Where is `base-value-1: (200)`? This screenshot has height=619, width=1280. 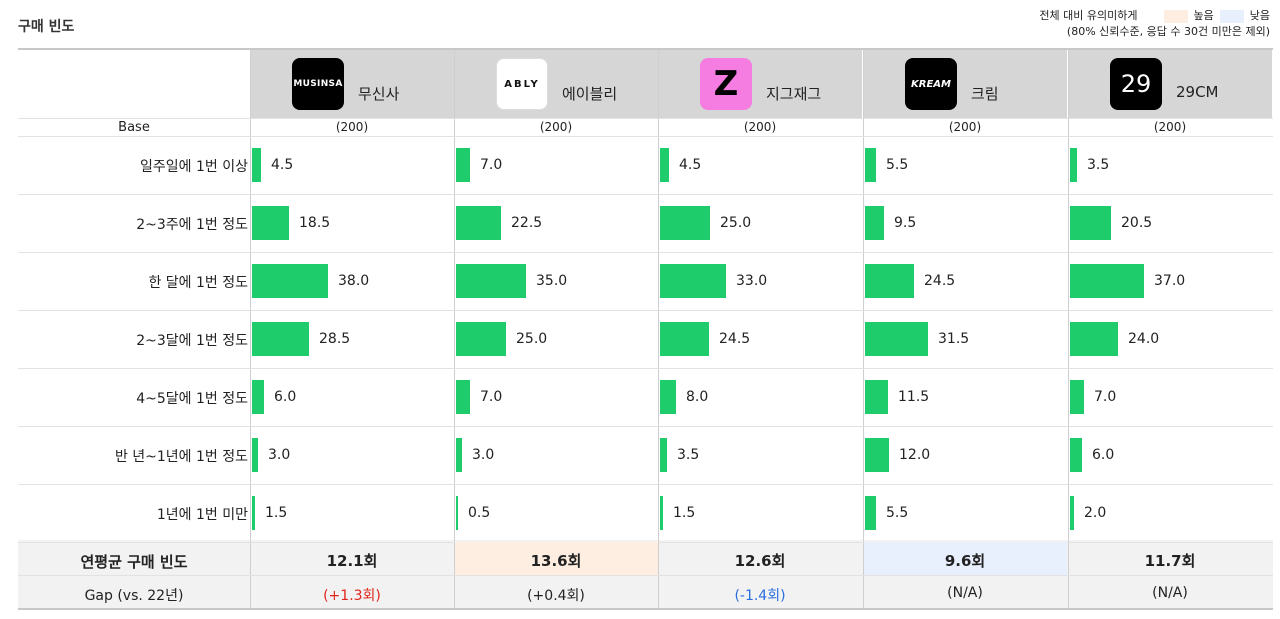
base-value-1: (200) is located at coordinates (556, 127).